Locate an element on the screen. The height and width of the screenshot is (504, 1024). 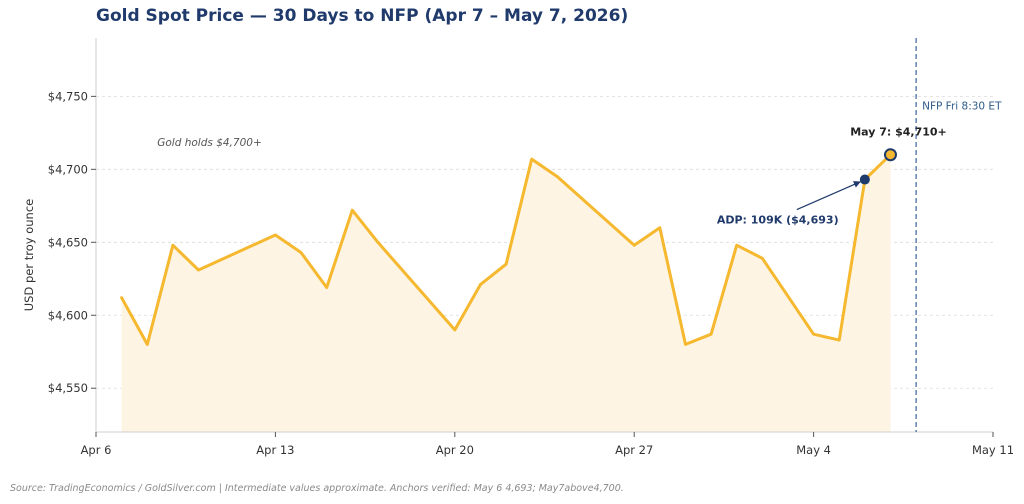
y-tick-label: $4,550 is located at coordinates (68, 388).